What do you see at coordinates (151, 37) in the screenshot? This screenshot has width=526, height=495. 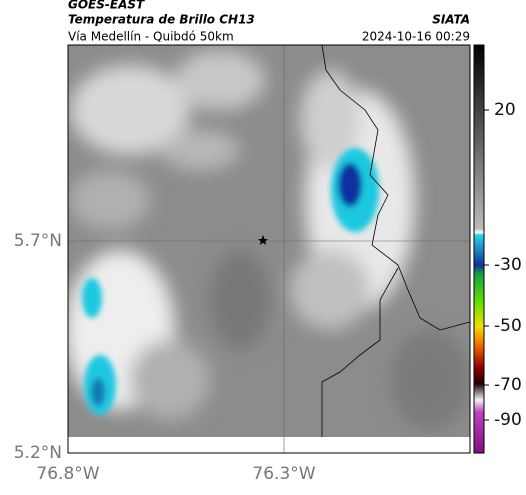 I see `region: Vía Medellín - Quibdó 50km` at bounding box center [151, 37].